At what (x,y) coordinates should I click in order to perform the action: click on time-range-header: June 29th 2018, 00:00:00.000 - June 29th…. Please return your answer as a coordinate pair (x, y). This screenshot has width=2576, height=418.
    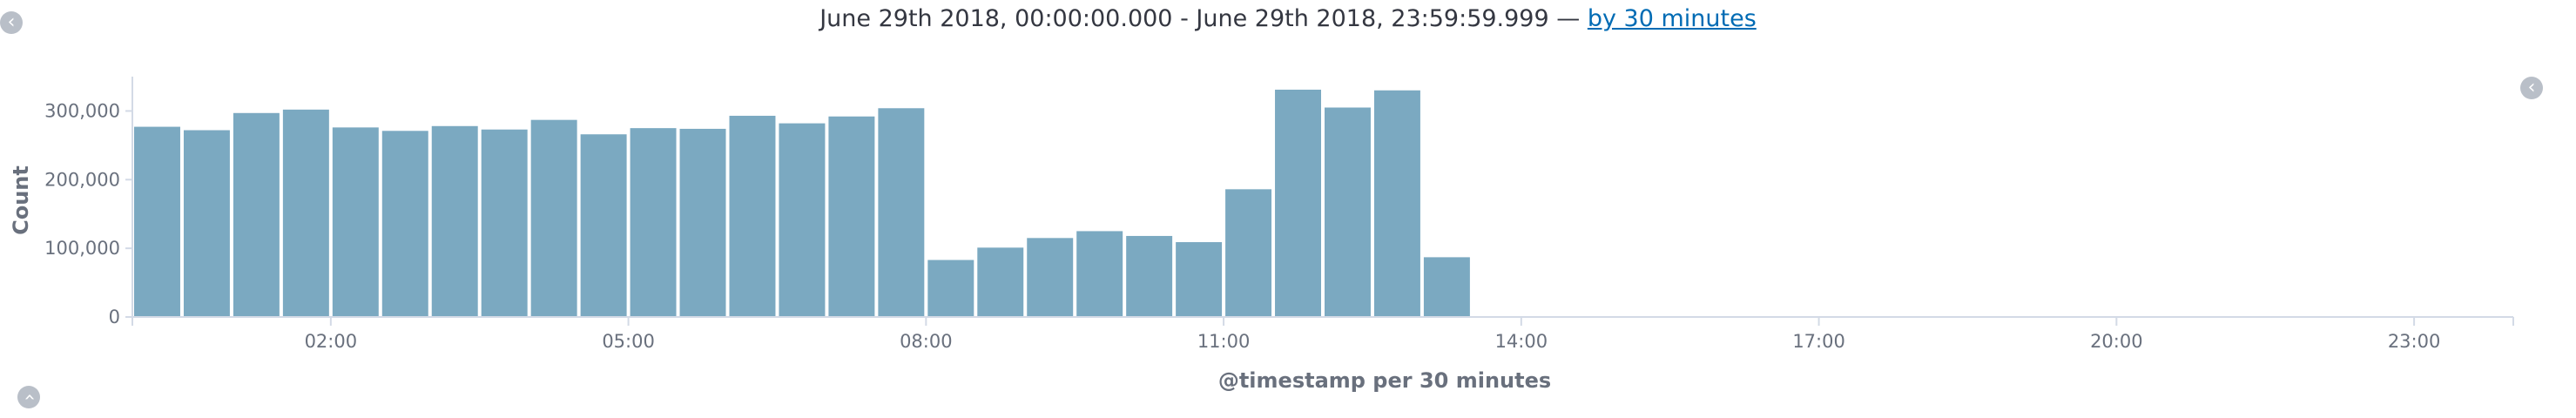
    Looking at the image, I should click on (1288, 18).